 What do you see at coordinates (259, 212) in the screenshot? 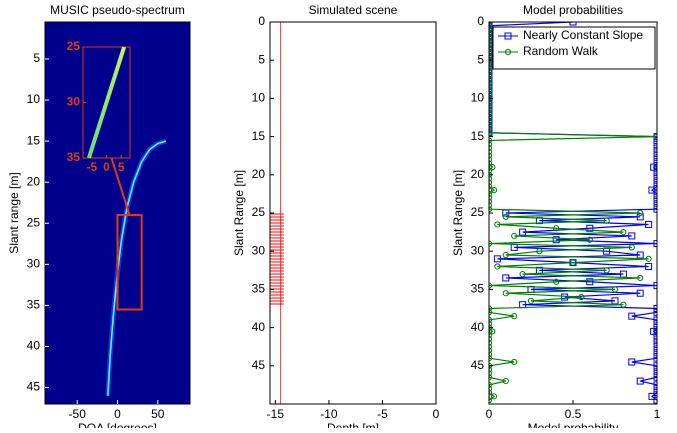
I see `y-tick-label: 25` at bounding box center [259, 212].